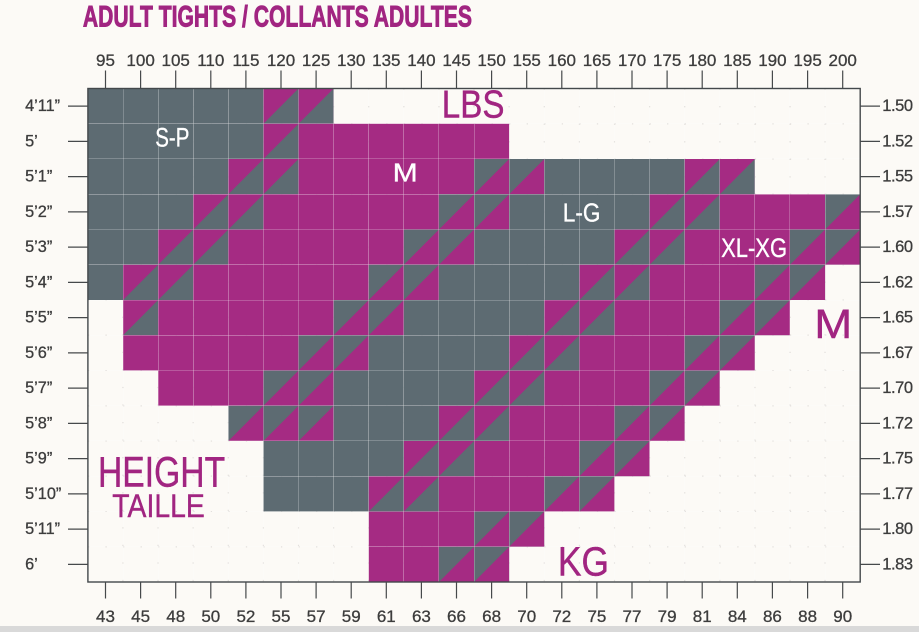 Image resolution: width=919 pixels, height=632 pixels. I want to click on svg-text: 110, so click(210, 60).